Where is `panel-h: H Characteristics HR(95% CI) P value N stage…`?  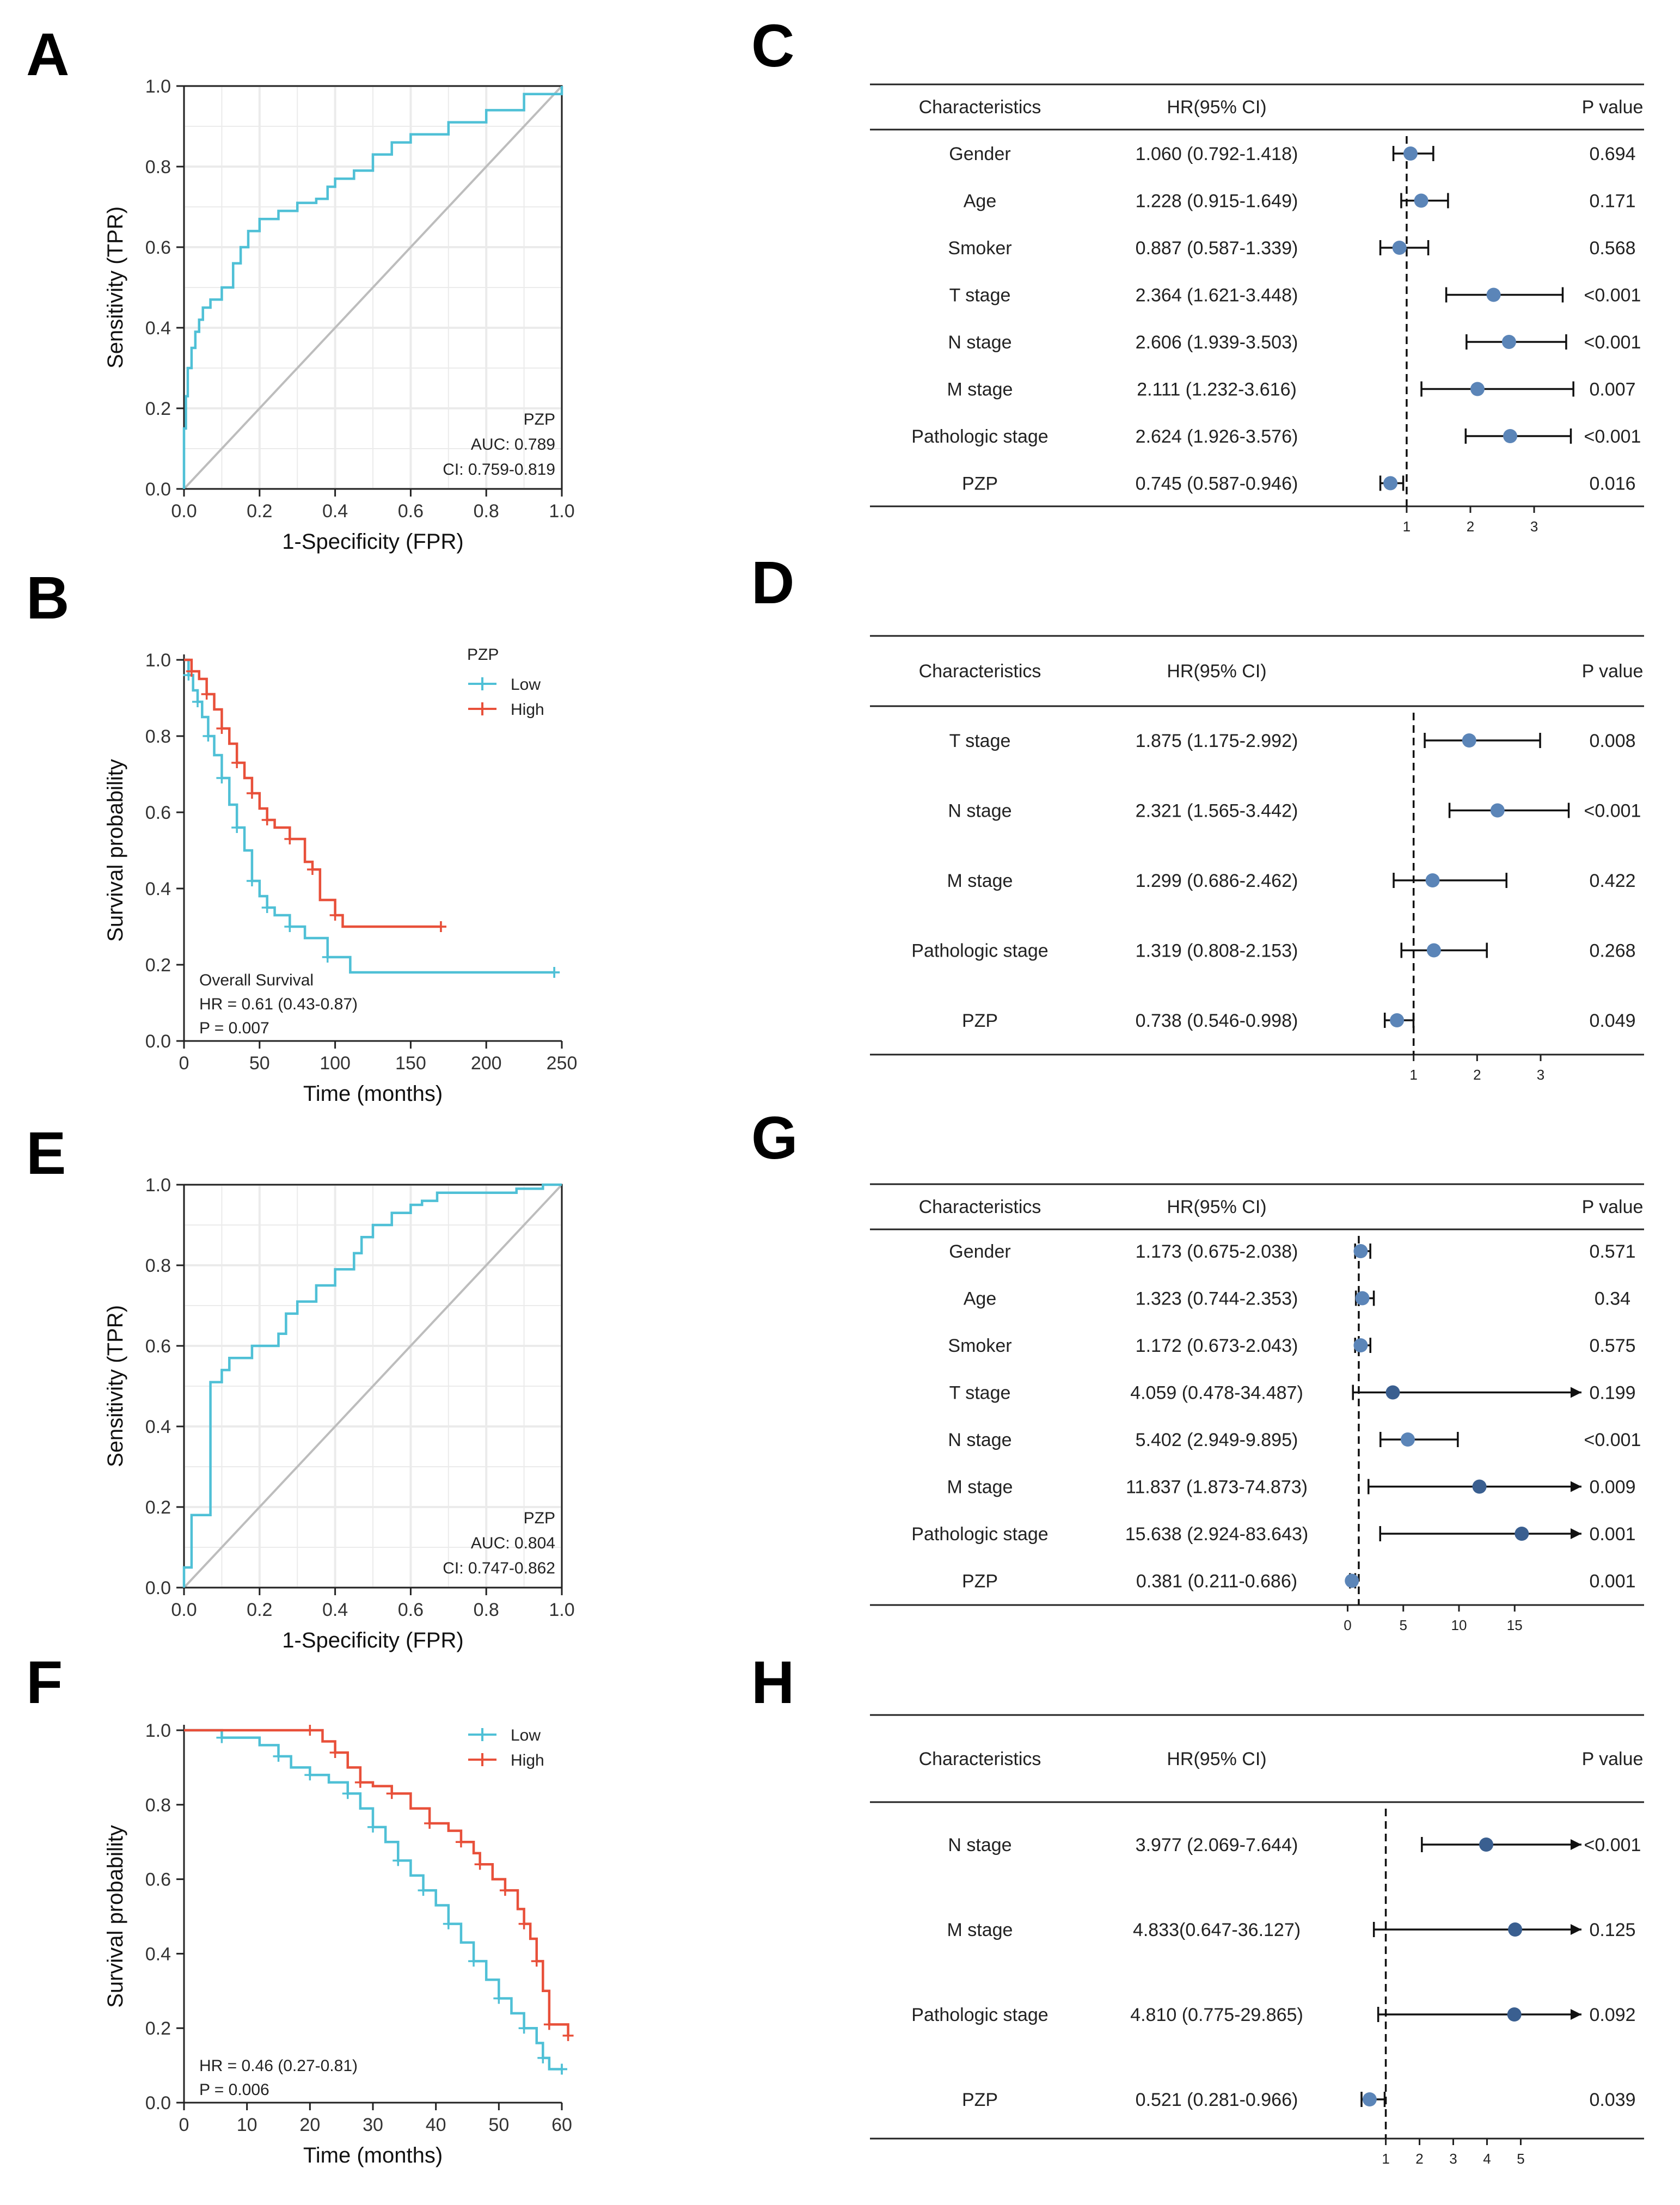
panel-h: H Characteristics HR(95% CI) P value N stage… is located at coordinates (1197, 1908).